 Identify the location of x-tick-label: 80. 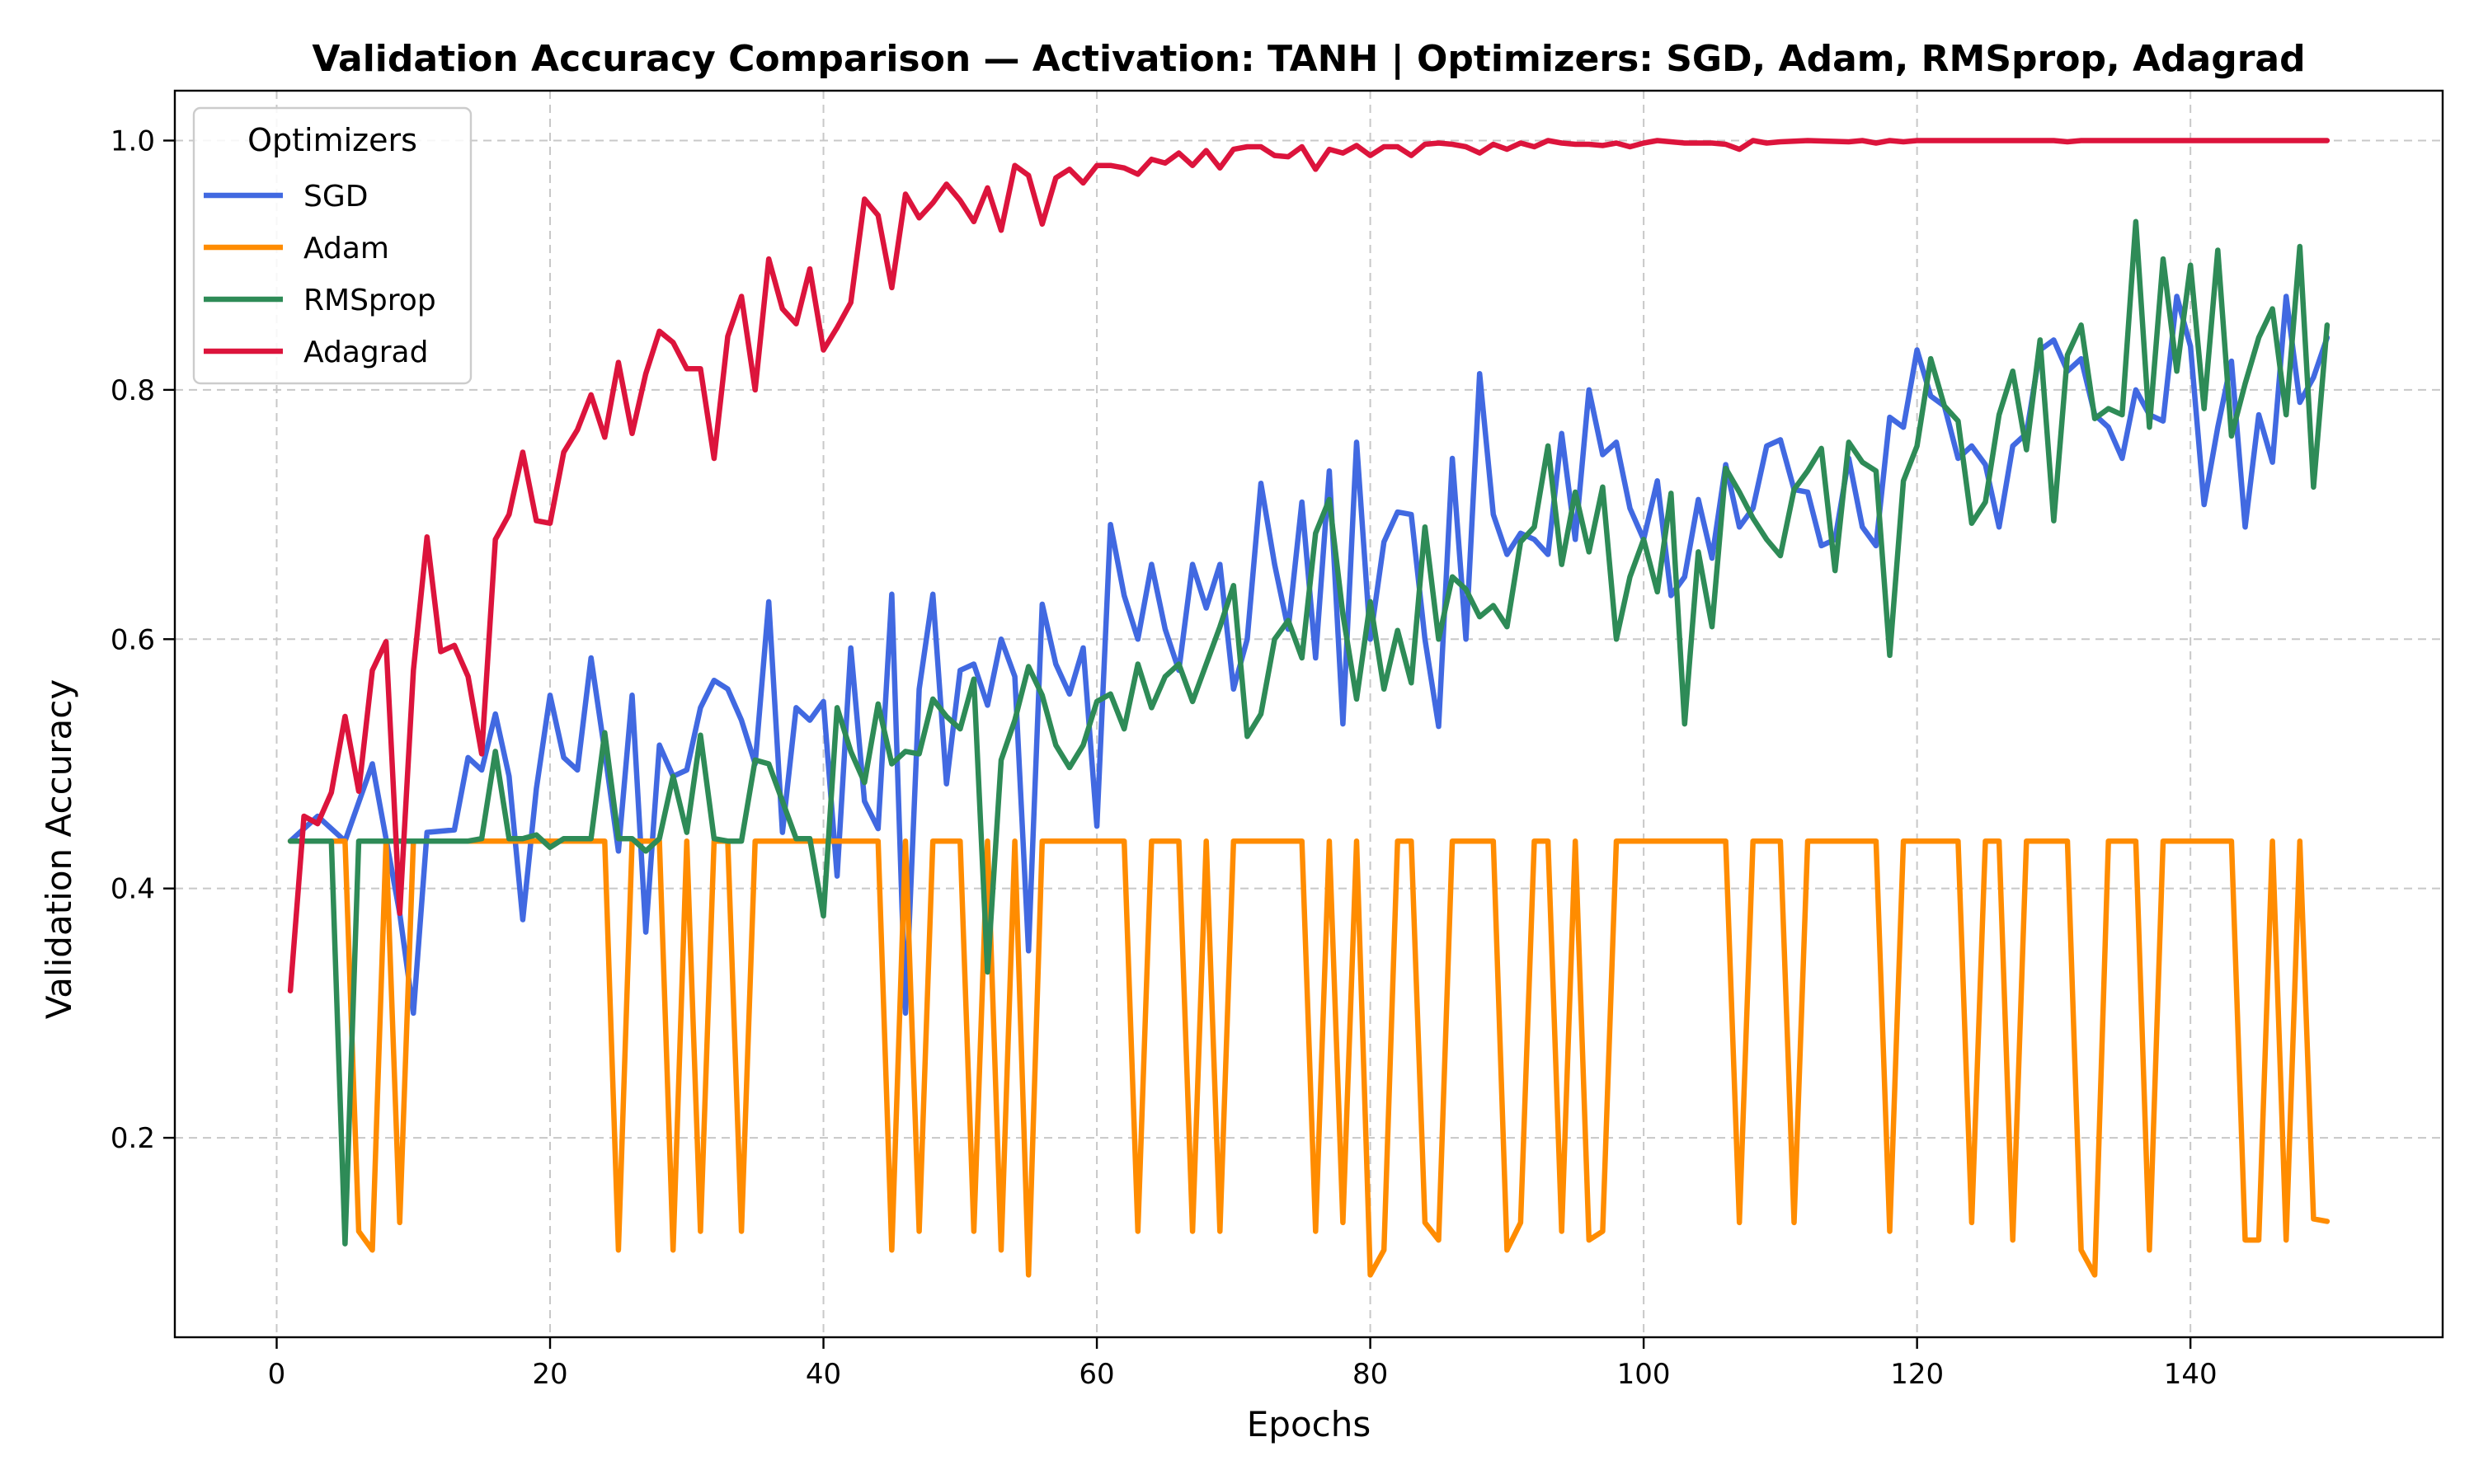
(1370, 1374).